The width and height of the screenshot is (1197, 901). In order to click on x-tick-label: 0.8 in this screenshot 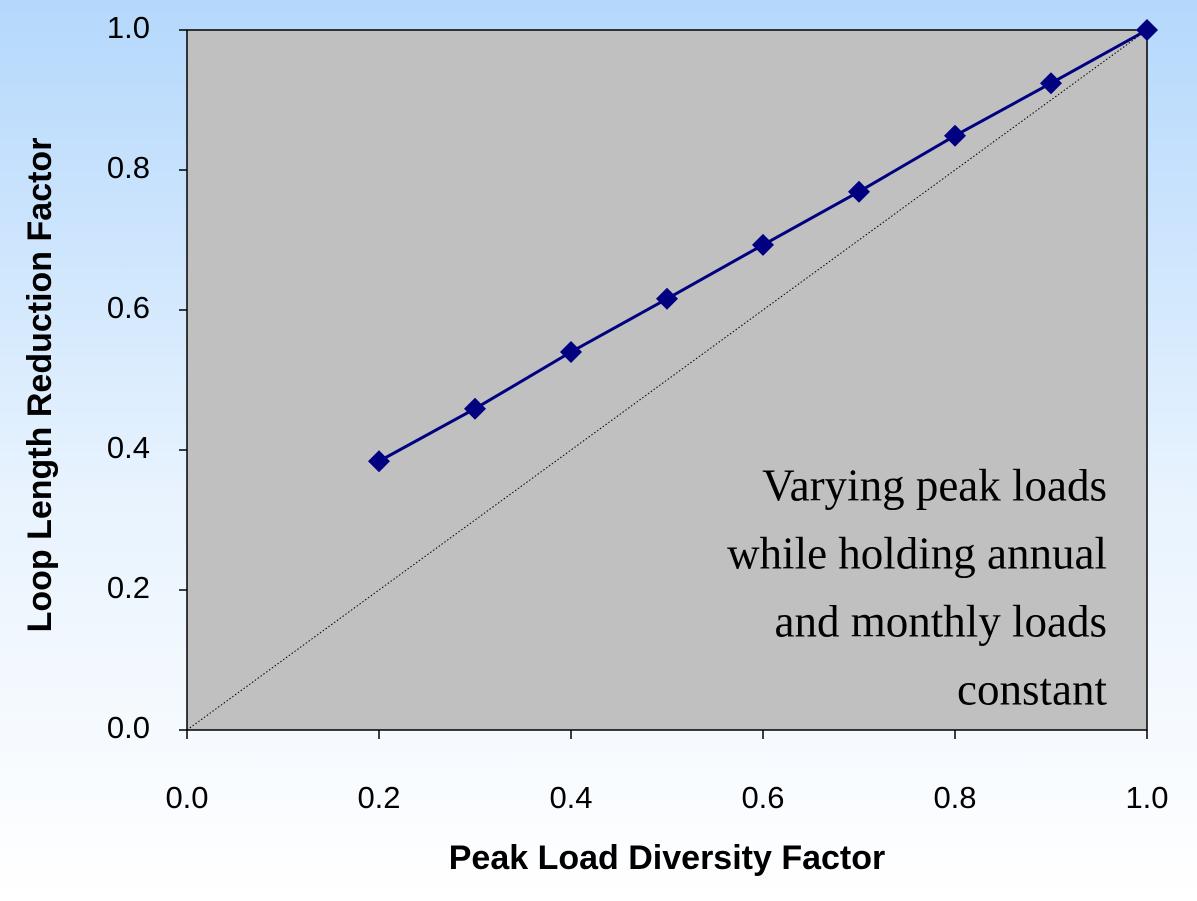, I will do `click(954, 797)`.